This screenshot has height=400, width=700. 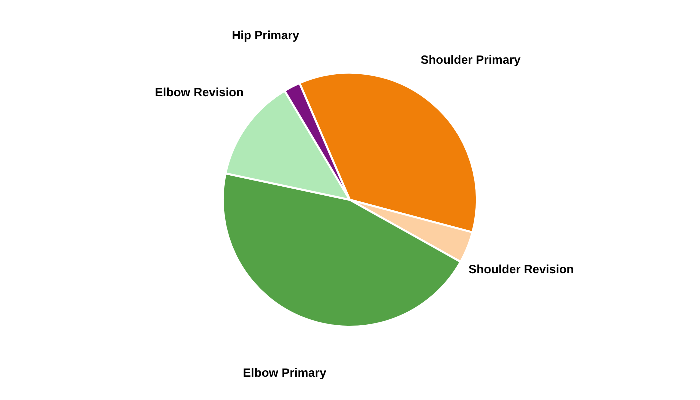 What do you see at coordinates (285, 373) in the screenshot?
I see `slice-label: Elbow Primary` at bounding box center [285, 373].